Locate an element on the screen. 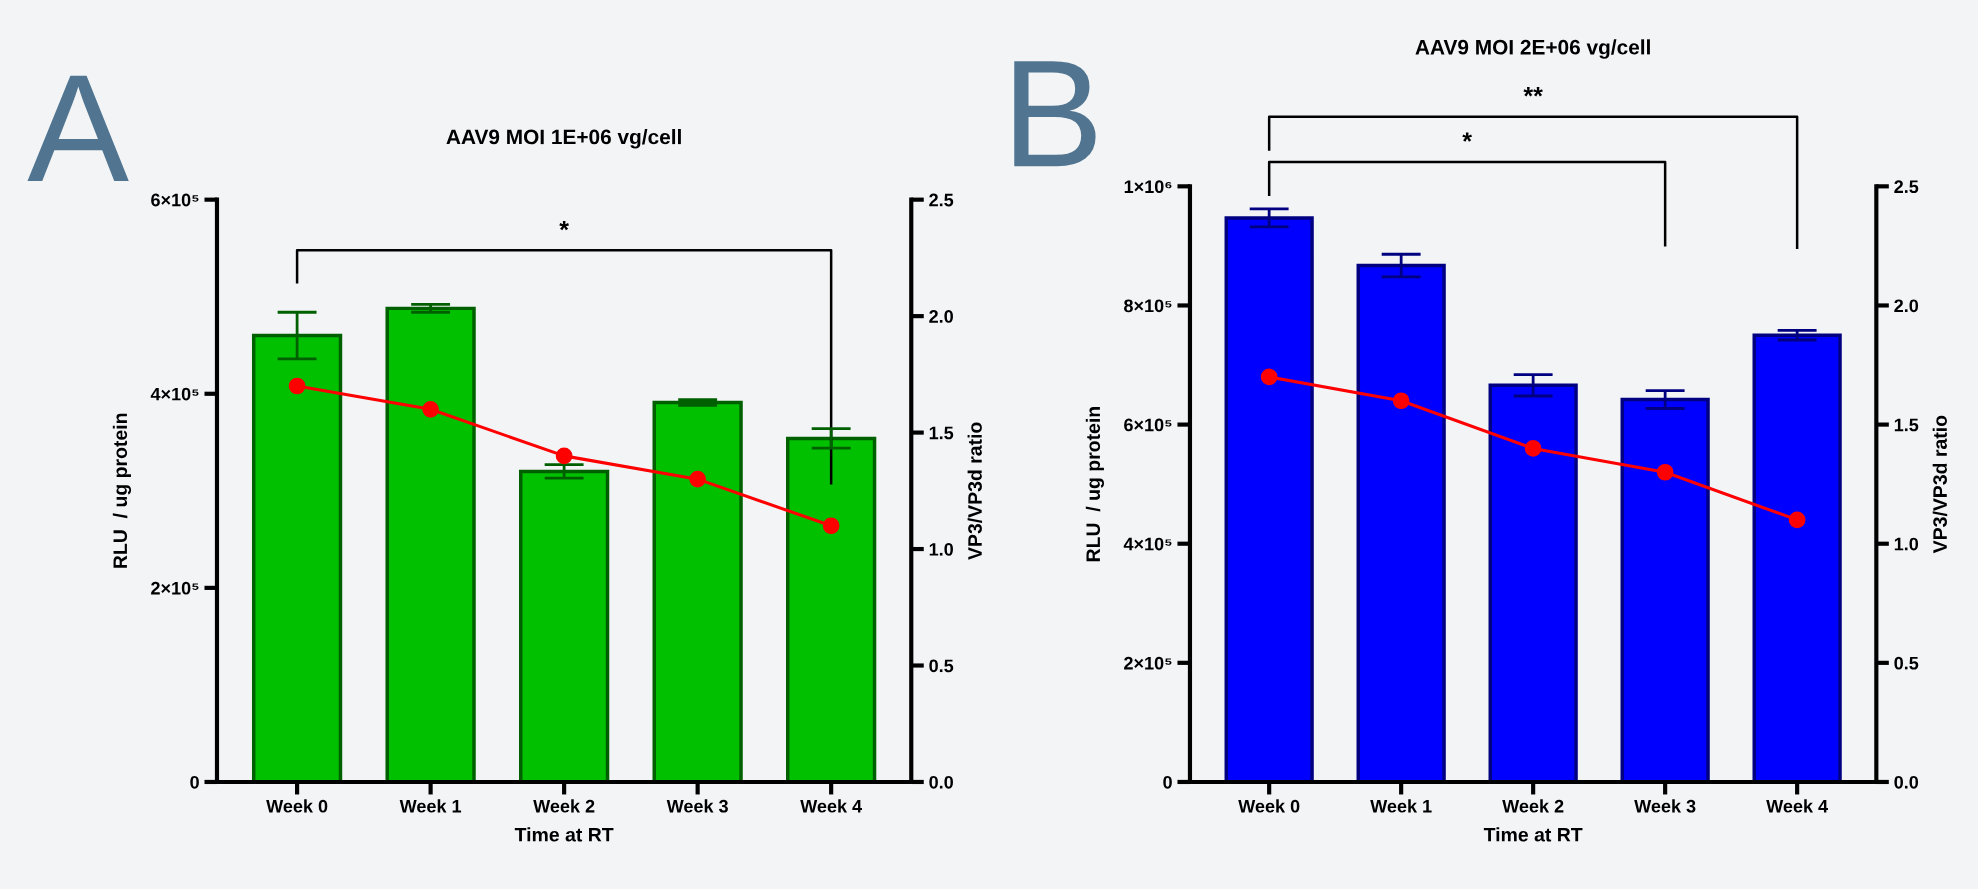  y-tick-label: 1×10⁶ is located at coordinates (1148, 187).